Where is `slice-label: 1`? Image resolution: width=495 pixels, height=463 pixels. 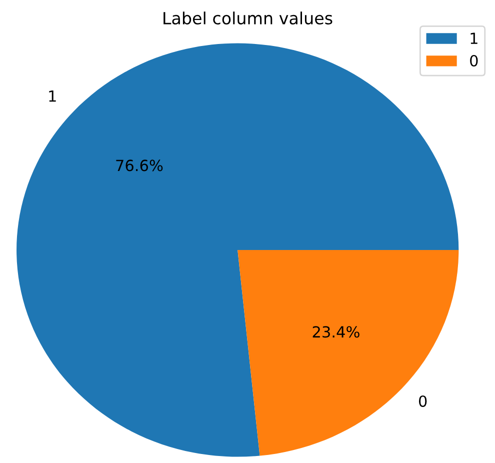
slice-label: 1 is located at coordinates (52, 96).